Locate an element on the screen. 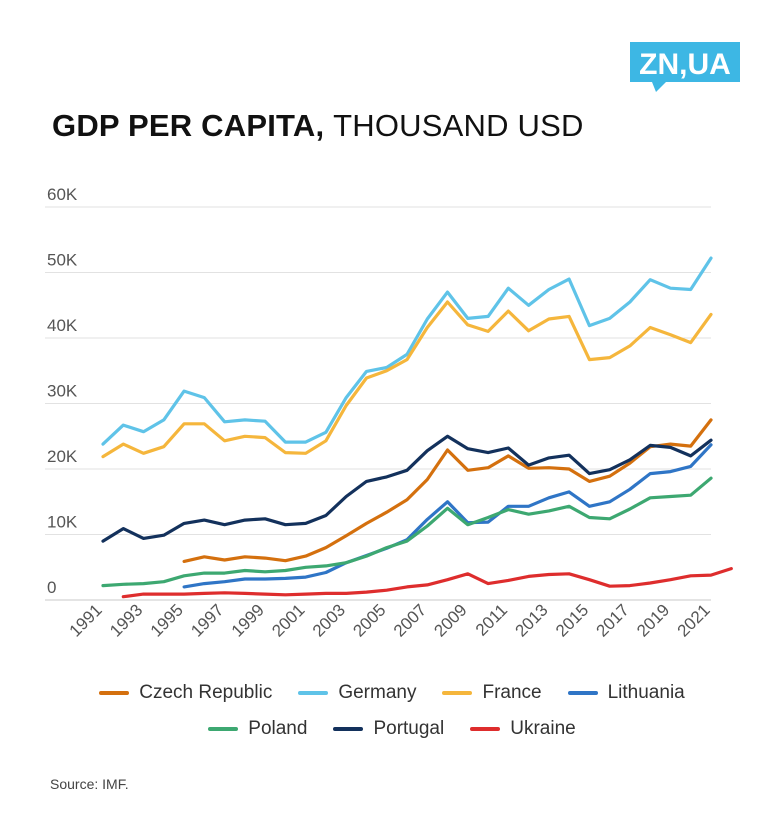  legend-label: Lithuania is located at coordinates (646, 692).